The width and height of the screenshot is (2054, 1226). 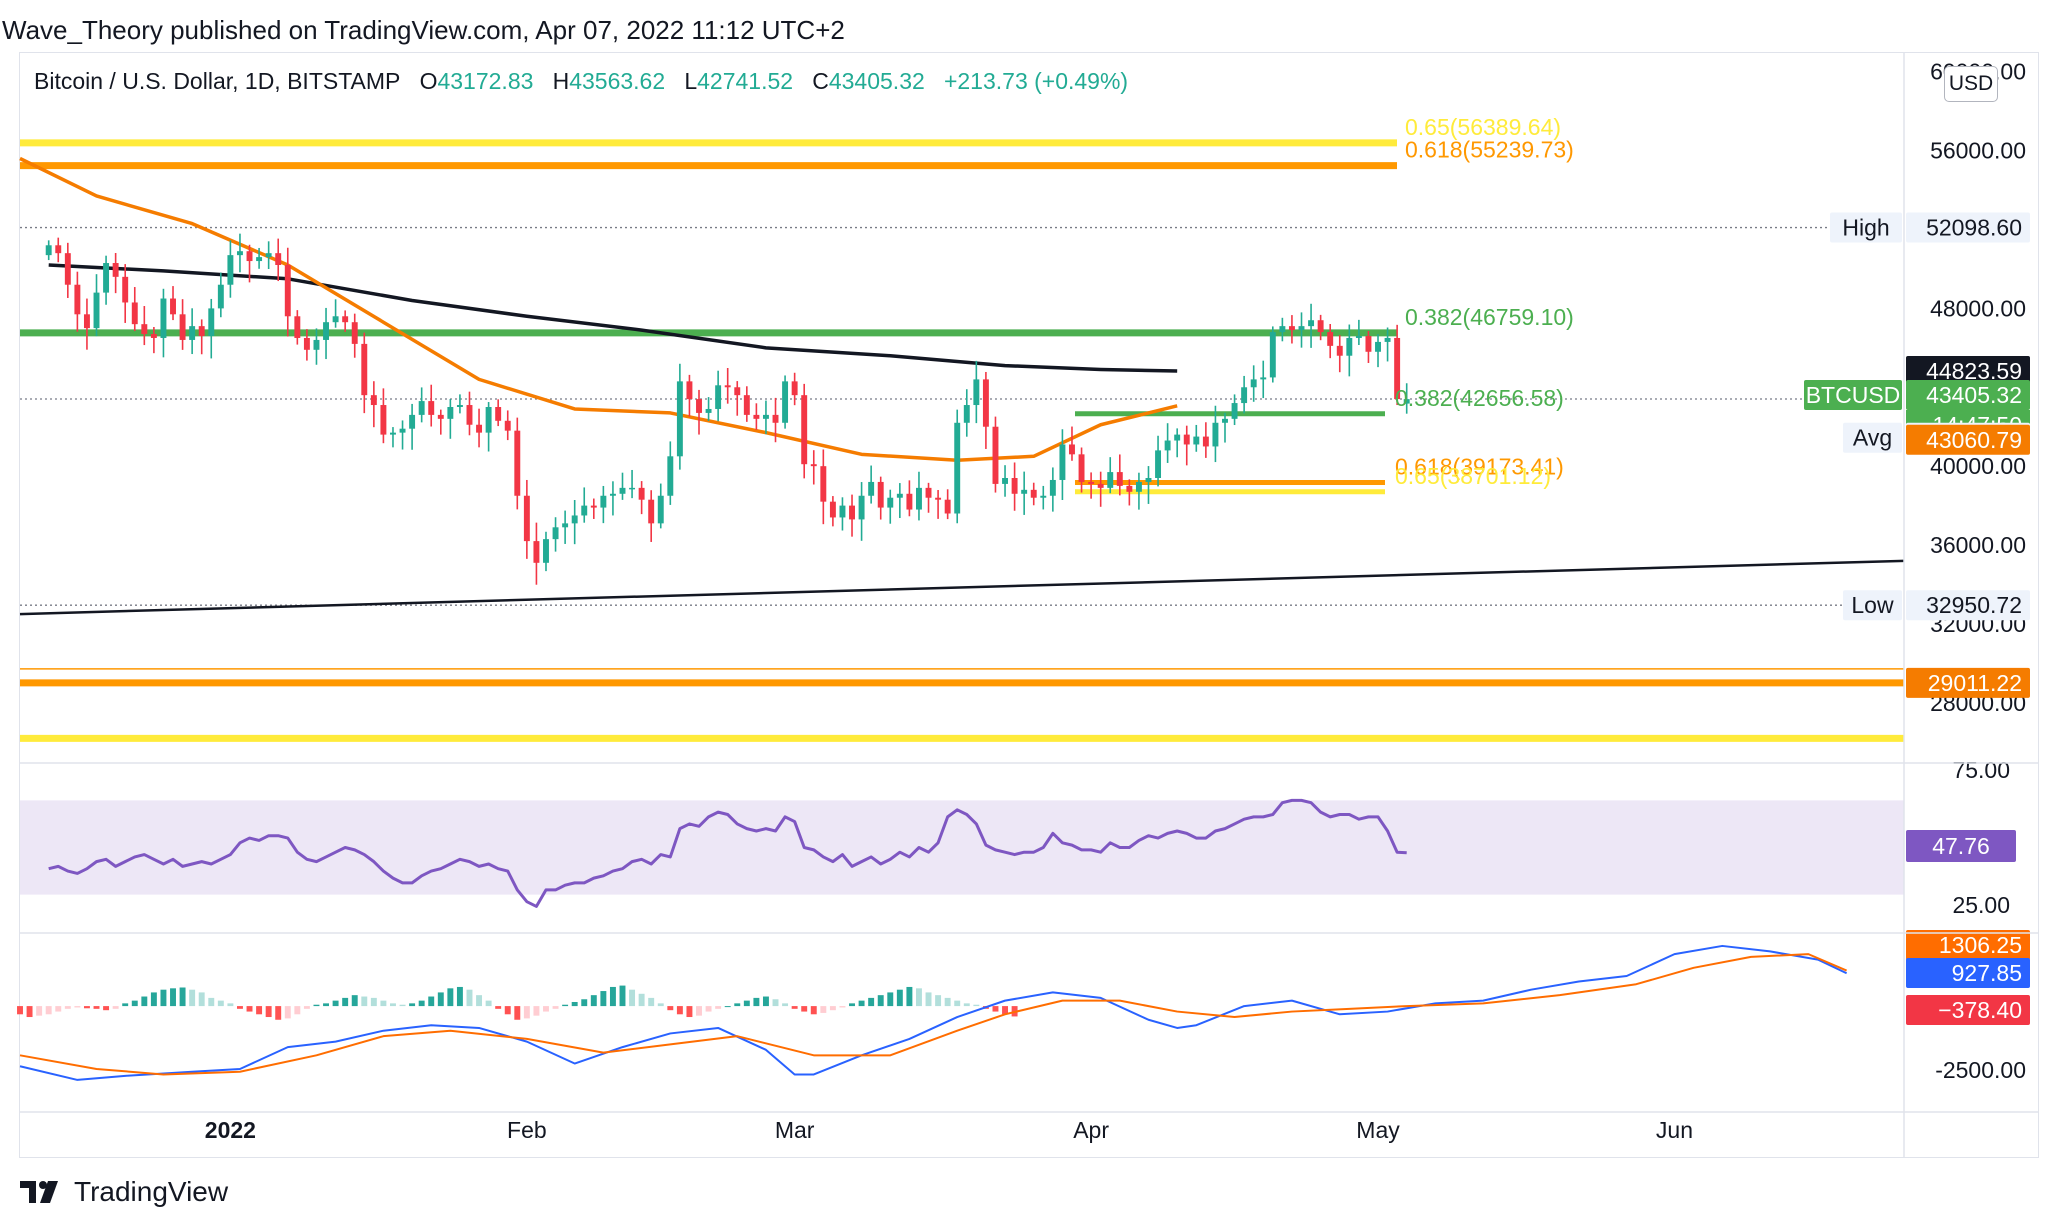 What do you see at coordinates (124, 1192) in the screenshot?
I see `tradingview-logo: TradingView` at bounding box center [124, 1192].